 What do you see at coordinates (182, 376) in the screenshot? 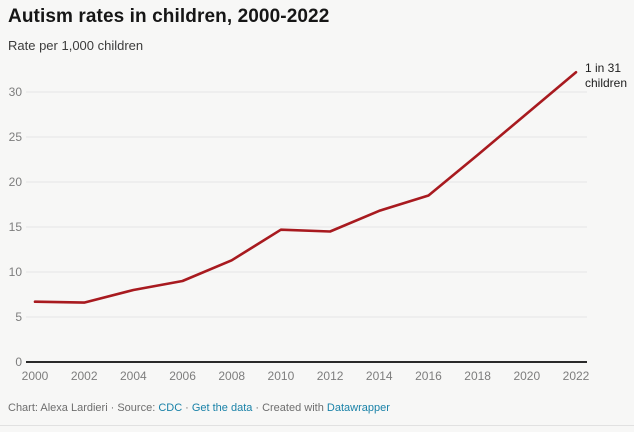
I see `x-tick-label: 2006` at bounding box center [182, 376].